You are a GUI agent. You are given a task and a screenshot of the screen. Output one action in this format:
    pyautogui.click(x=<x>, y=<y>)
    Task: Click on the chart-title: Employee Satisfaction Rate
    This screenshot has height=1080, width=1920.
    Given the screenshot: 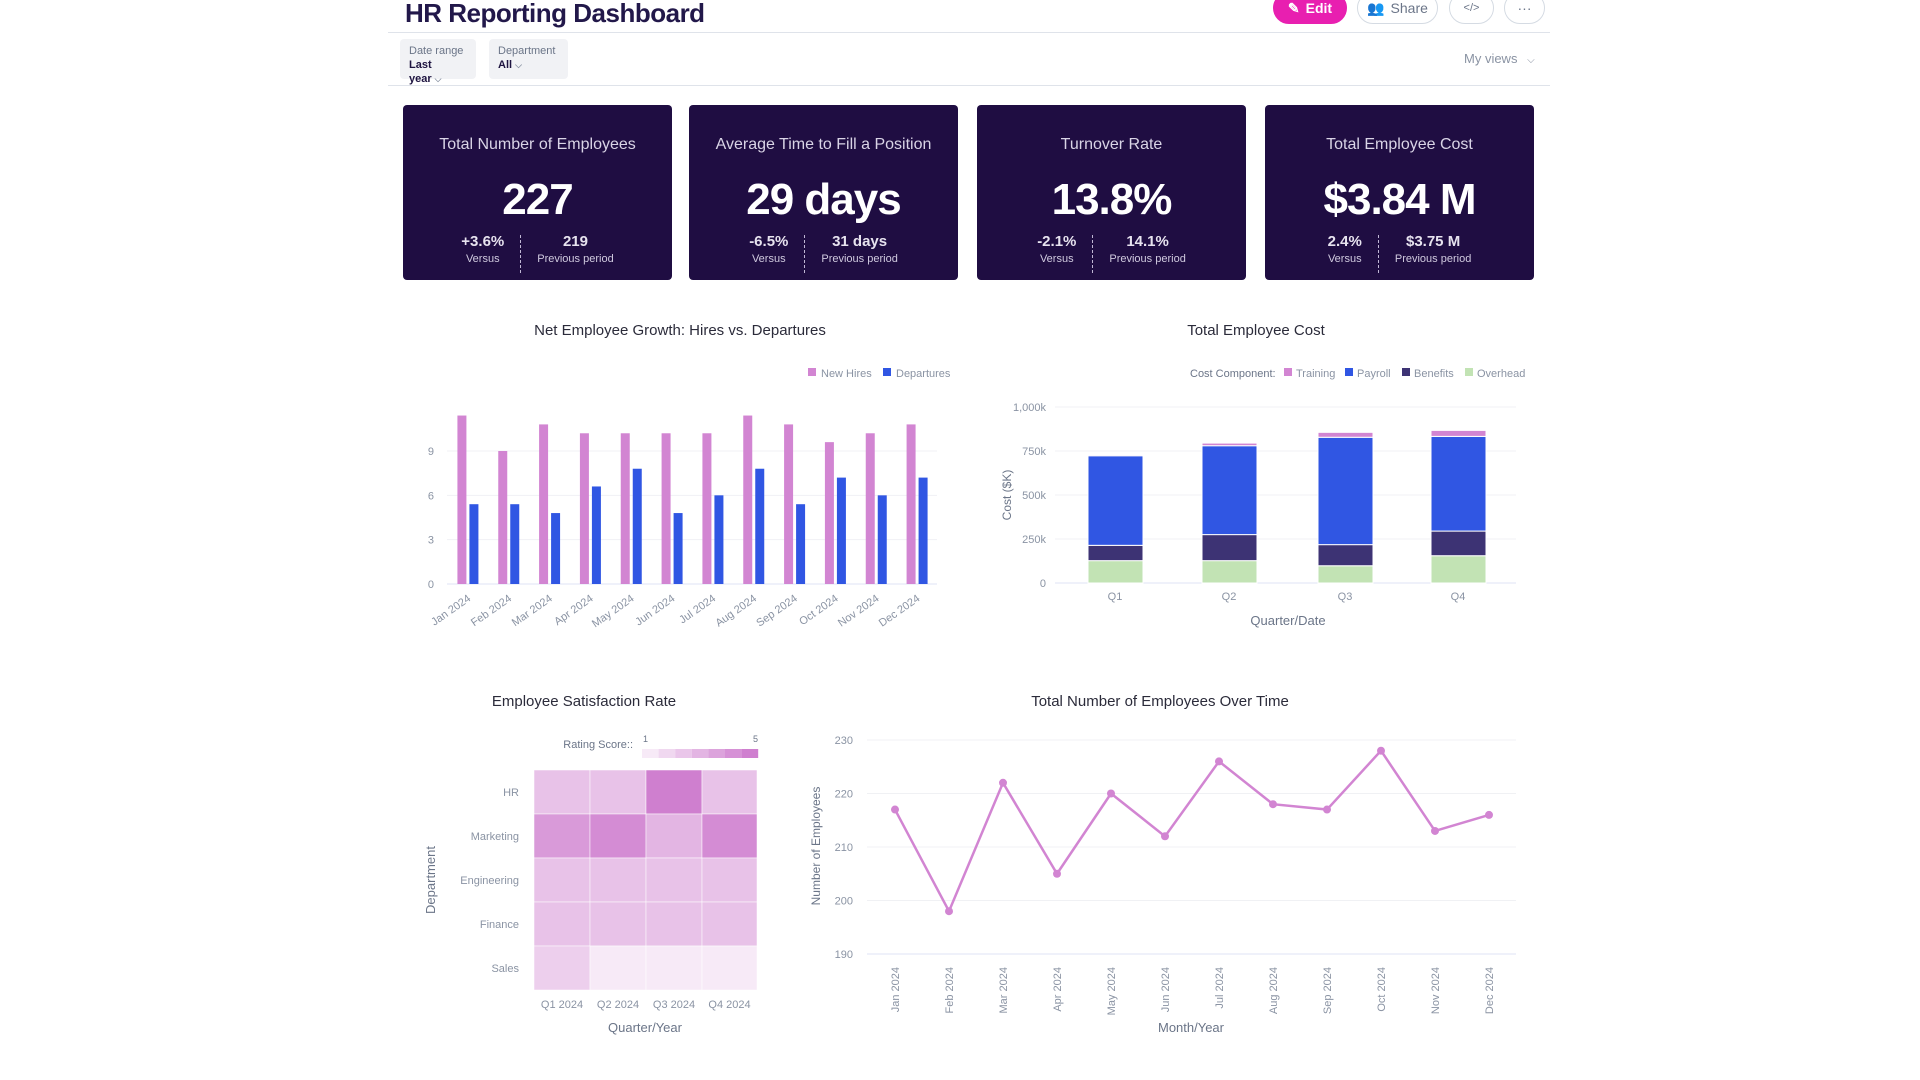 What is the action you would take?
    pyautogui.click(x=584, y=701)
    